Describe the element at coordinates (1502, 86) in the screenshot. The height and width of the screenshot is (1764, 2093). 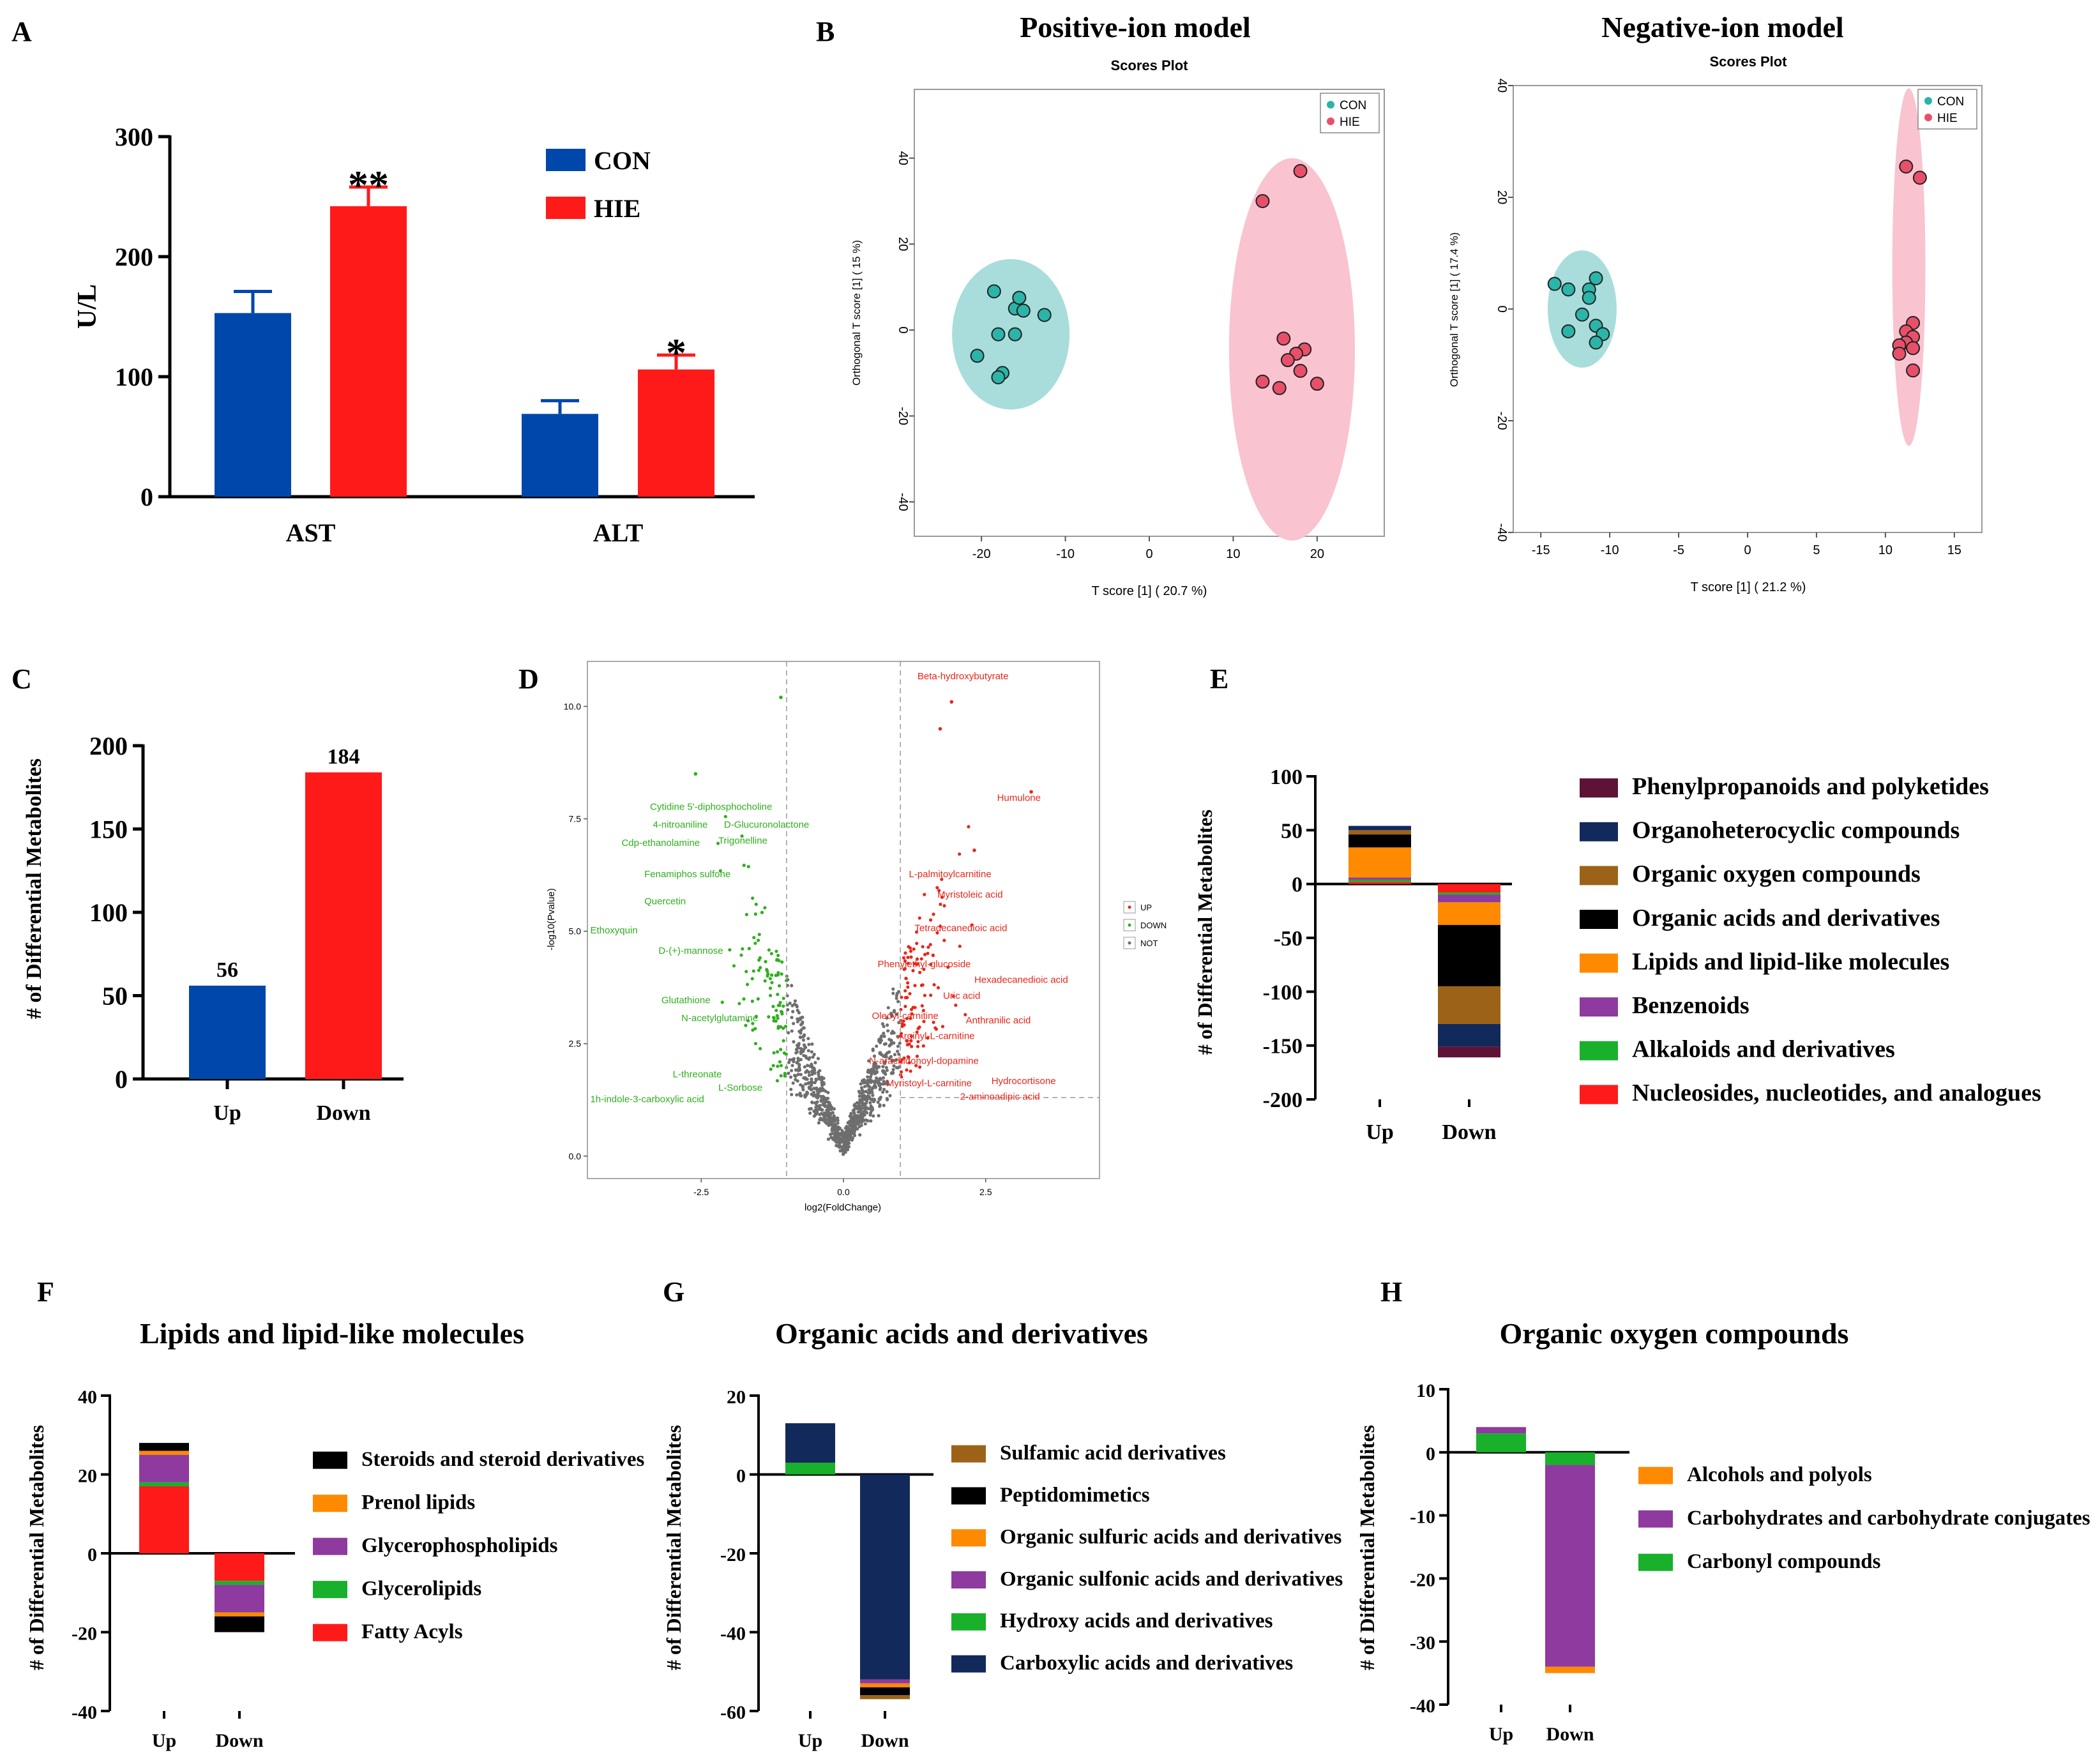
I see `panel-b-negative-ytick-label: 40` at that location.